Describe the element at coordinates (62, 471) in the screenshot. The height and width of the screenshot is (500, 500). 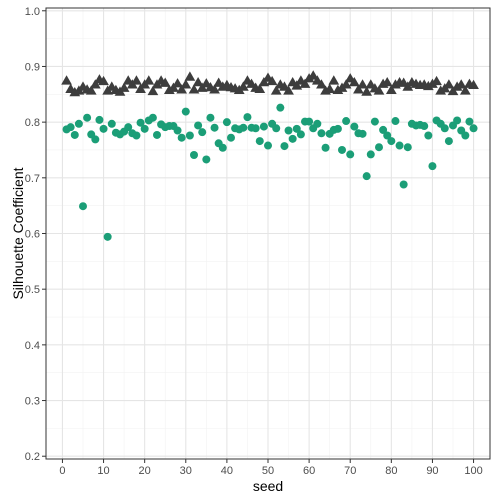
I see `x-tick-label: 0` at that location.